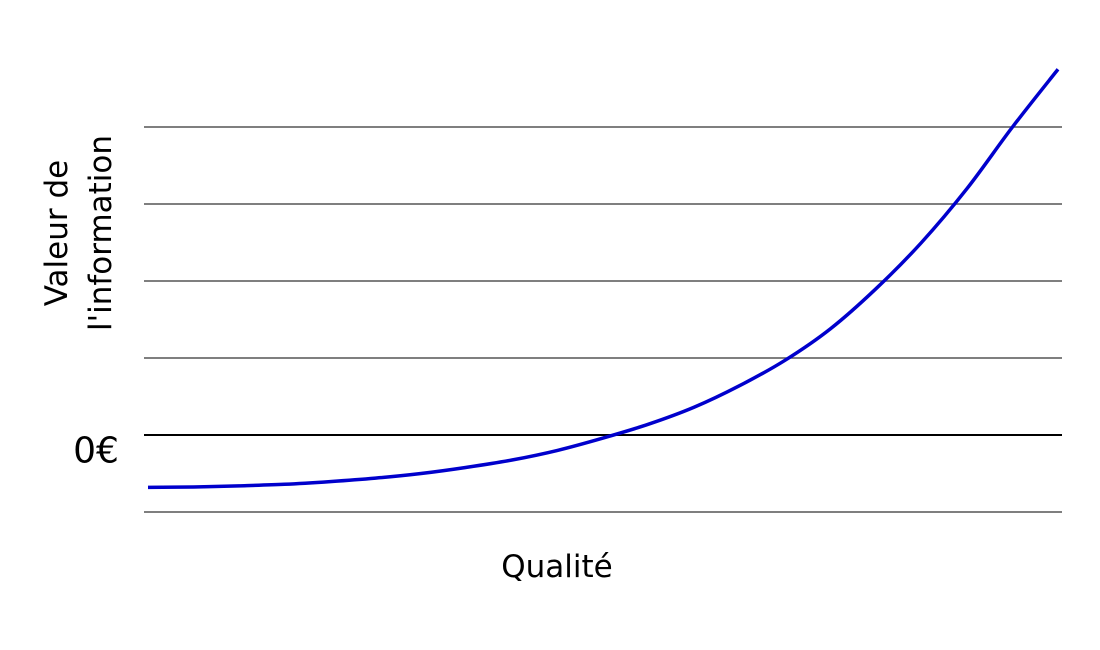 Image resolution: width=1100 pixels, height=650 pixels. Describe the element at coordinates (77, 233) in the screenshot. I see `y-axis-label: Valeur de l'information` at that location.